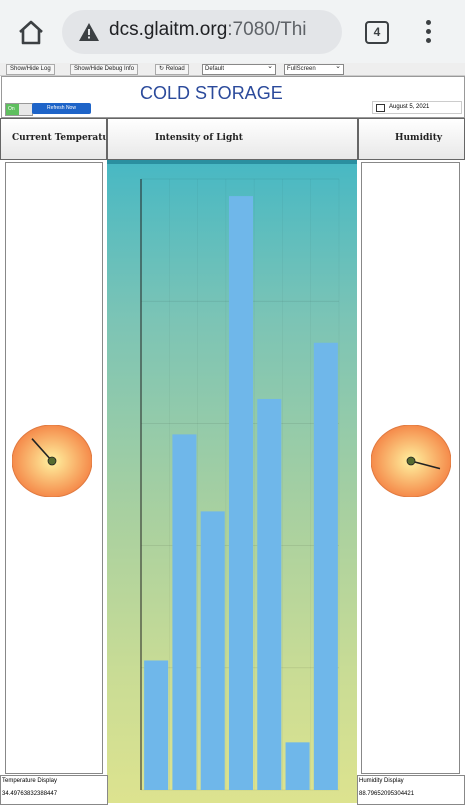  Describe the element at coordinates (104, 69) in the screenshot. I see `show-debug-button: Show/Hide Debug Info` at that location.